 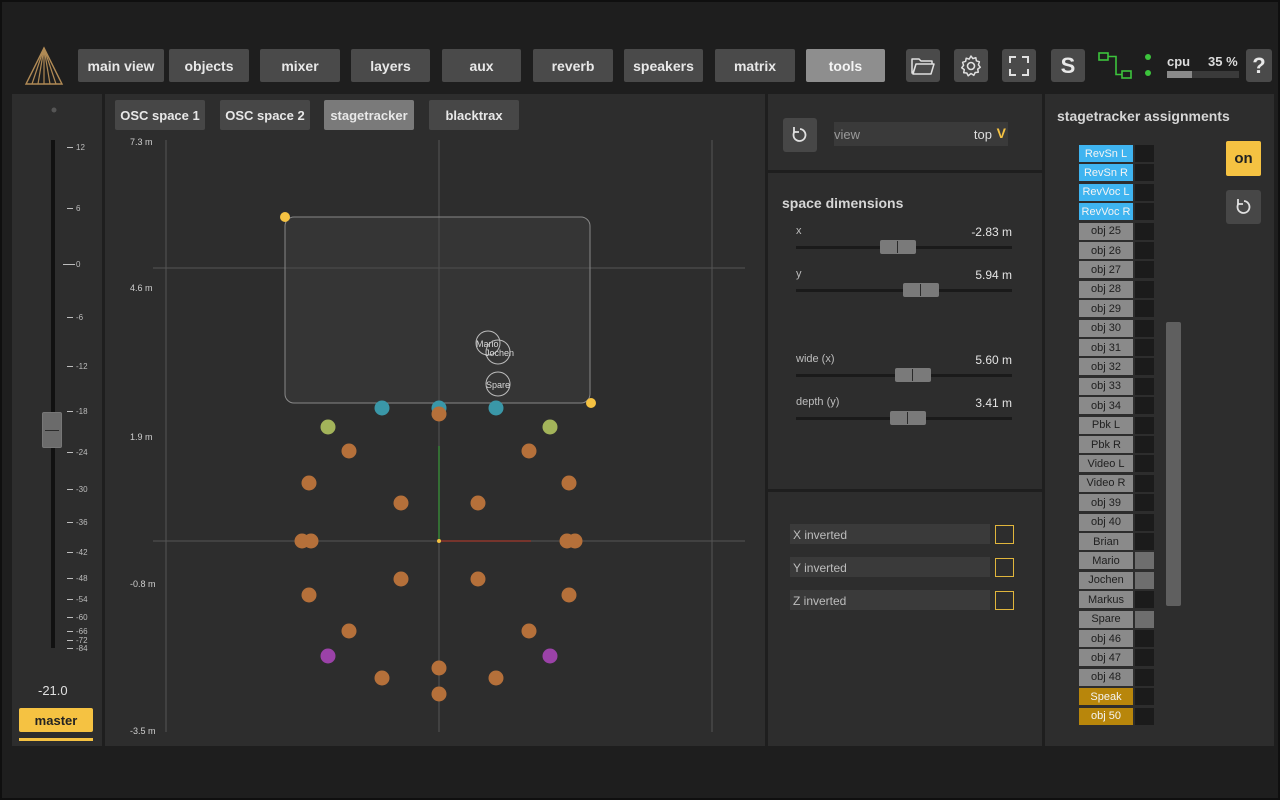 What do you see at coordinates (1106, 677) in the screenshot?
I see `assignment-item: obj 48` at bounding box center [1106, 677].